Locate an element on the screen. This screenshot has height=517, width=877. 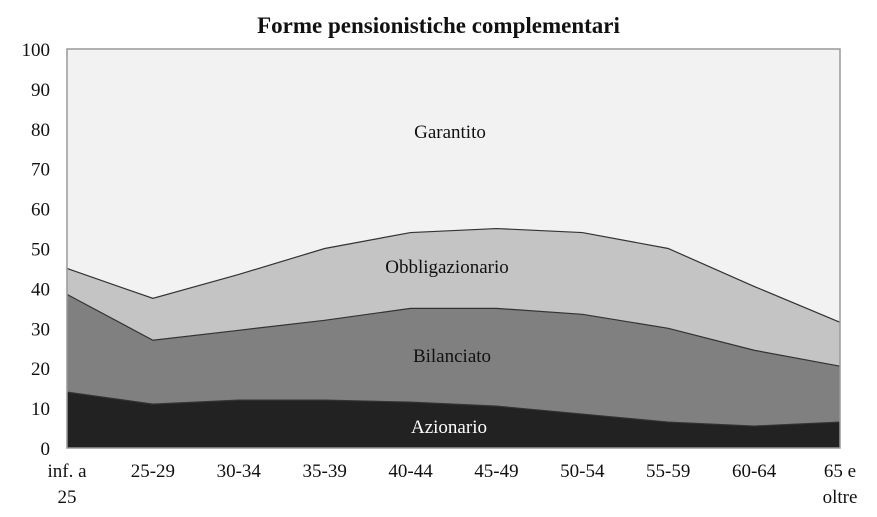
y-tick-label: 90 is located at coordinates (40, 90).